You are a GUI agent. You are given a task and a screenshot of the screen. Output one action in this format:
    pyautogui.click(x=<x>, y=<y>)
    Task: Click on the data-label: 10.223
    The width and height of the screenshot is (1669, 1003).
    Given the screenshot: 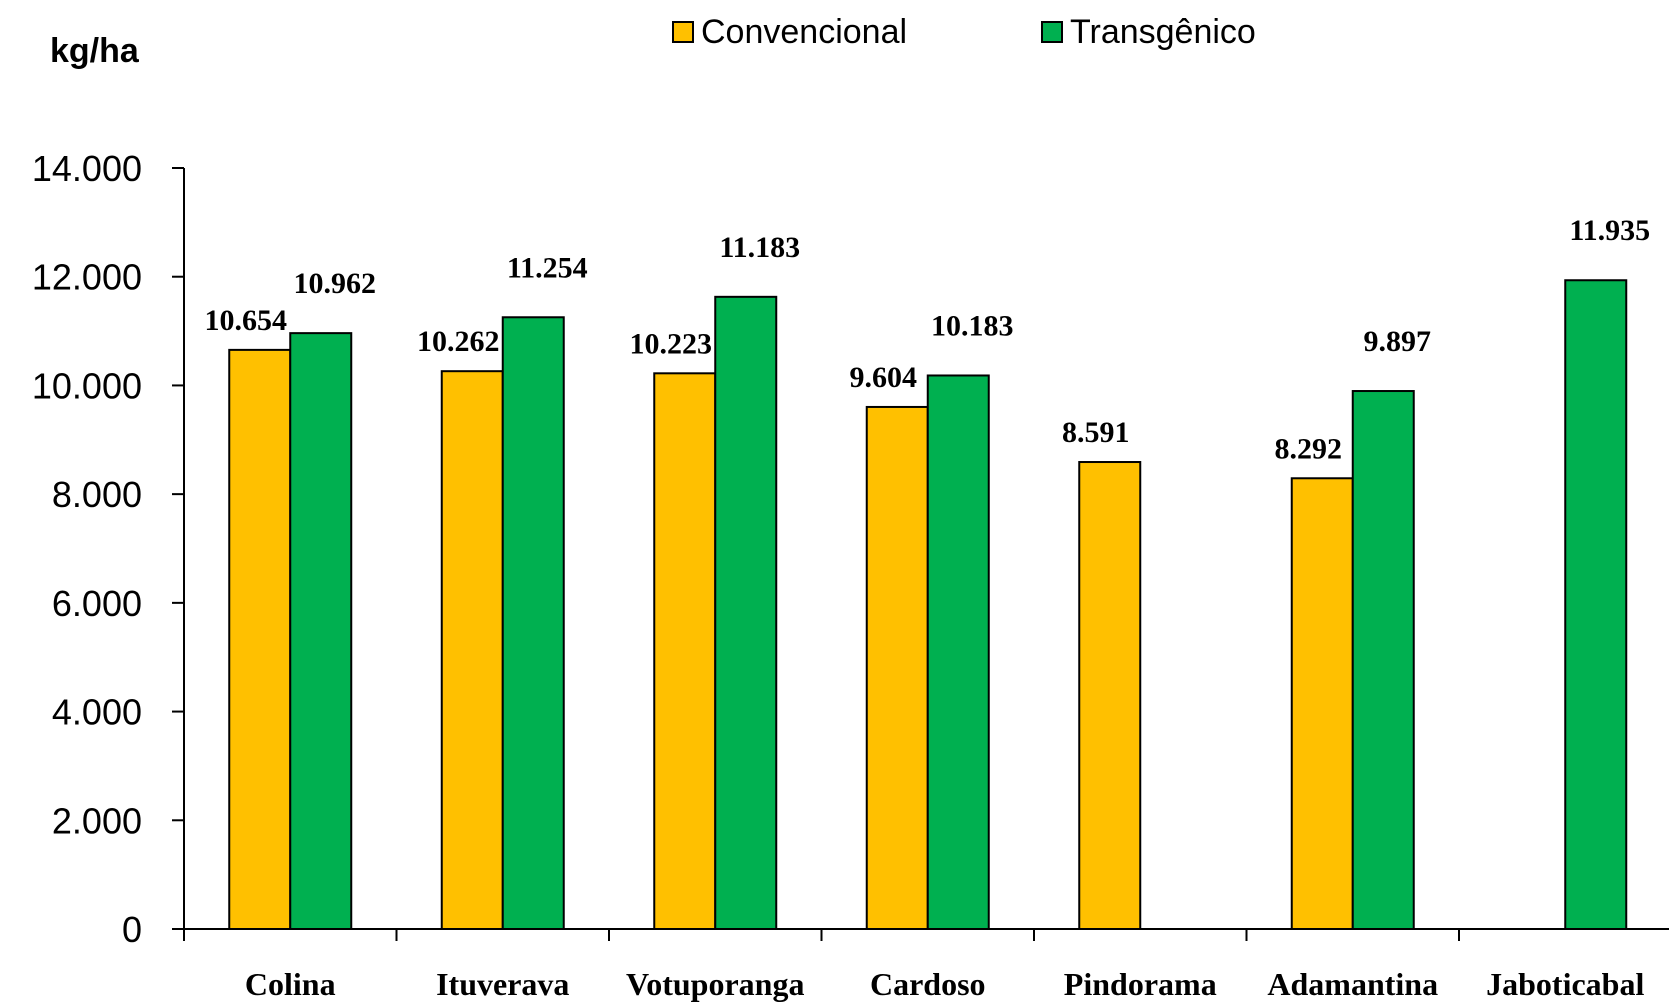 What is the action you would take?
    pyautogui.click(x=671, y=343)
    